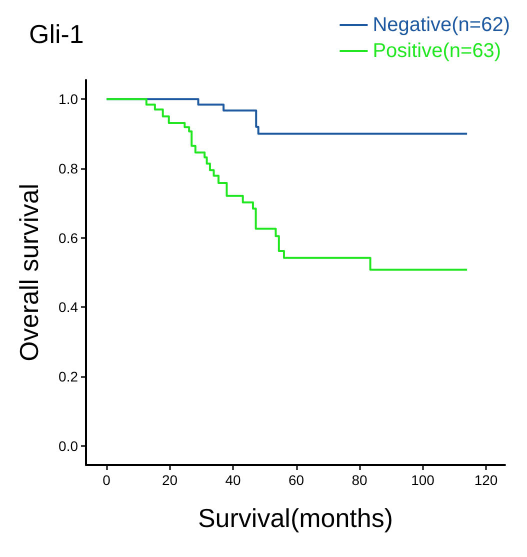 The width and height of the screenshot is (527, 557). I want to click on chart-title: Gli-1, so click(56, 34).